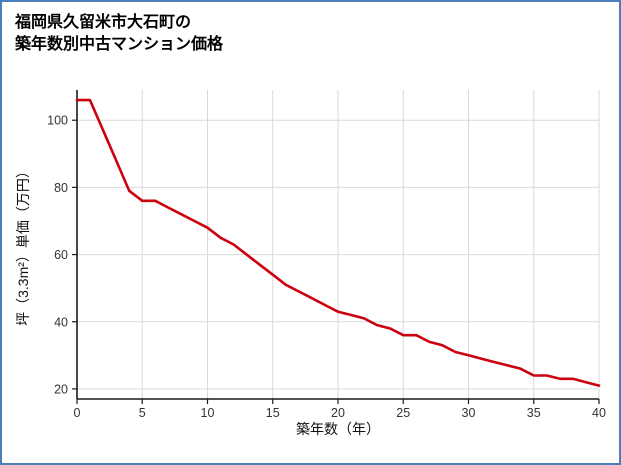 The image size is (621, 465). I want to click on y-tick-label: 100, so click(57, 121).